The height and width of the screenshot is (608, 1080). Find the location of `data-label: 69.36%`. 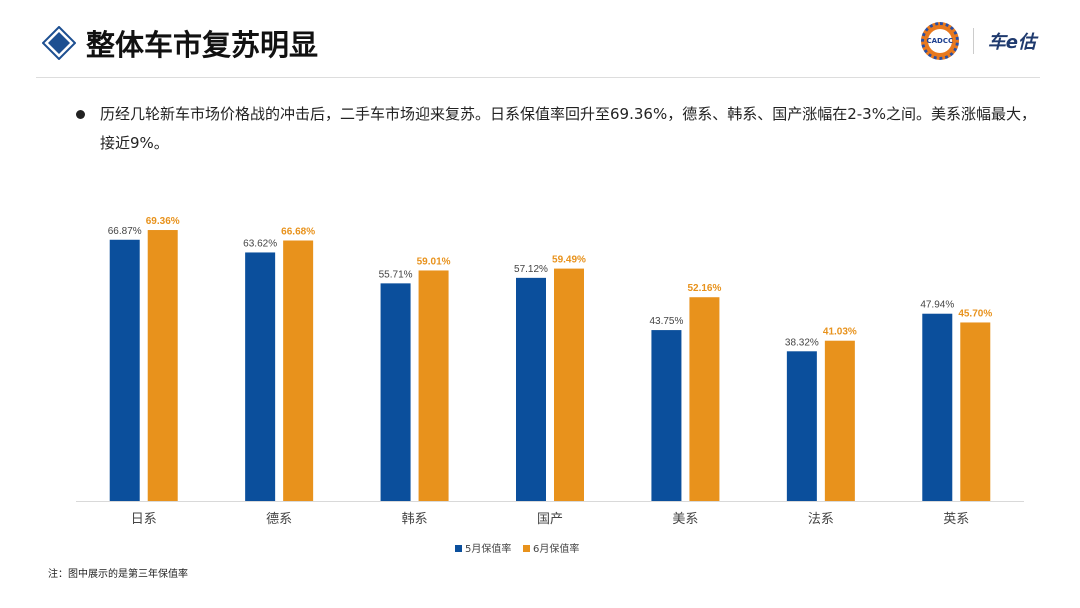

data-label: 69.36% is located at coordinates (163, 221).